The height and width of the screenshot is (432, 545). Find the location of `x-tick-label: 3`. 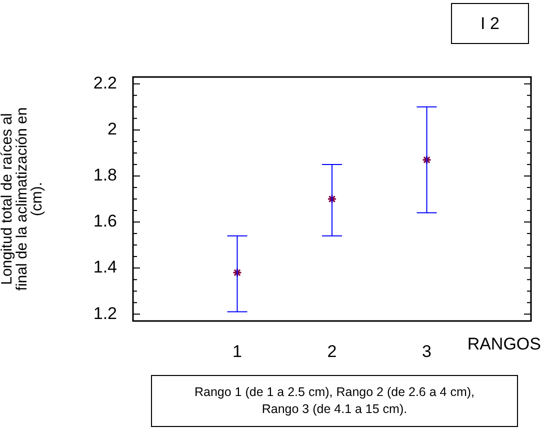

x-tick-label: 3 is located at coordinates (427, 351).